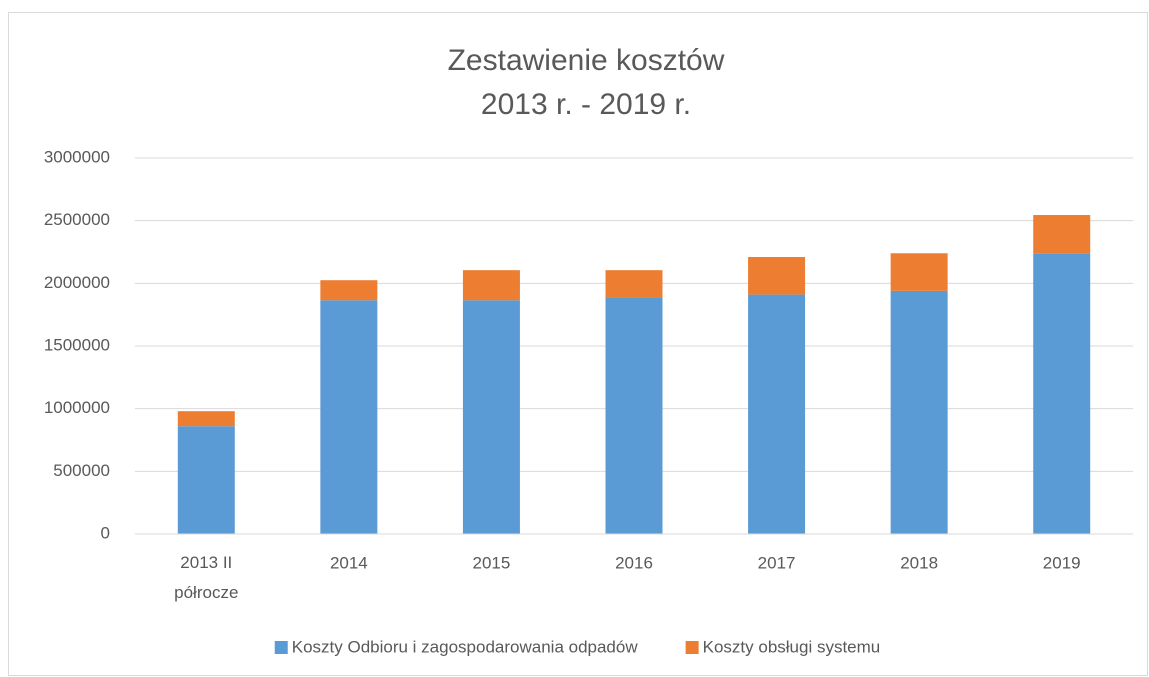 This screenshot has width=1149, height=677. Describe the element at coordinates (586, 104) in the screenshot. I see `chart-subtitle: 2013 r. - 2019 r.` at that location.